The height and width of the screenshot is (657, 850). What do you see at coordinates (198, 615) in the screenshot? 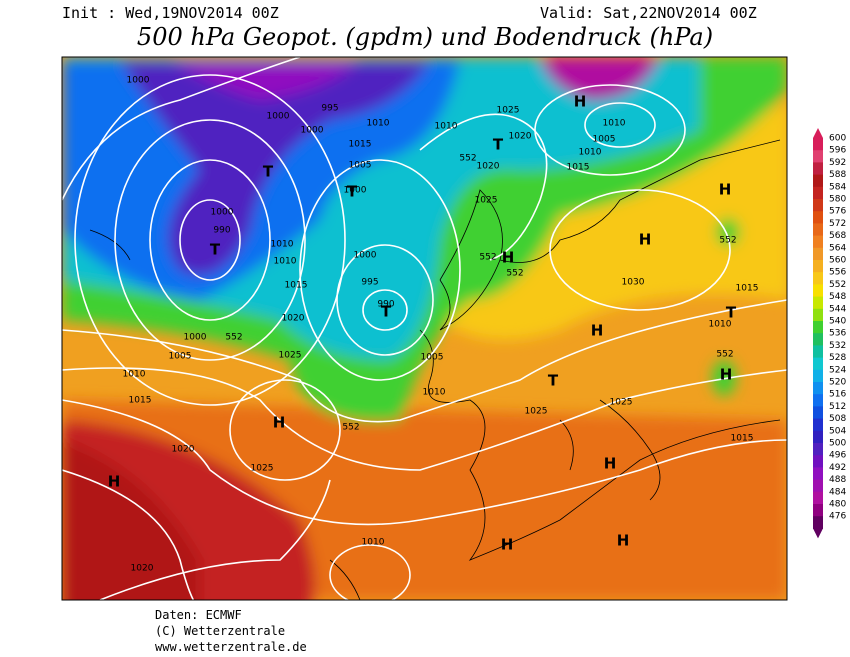
I see `data-source: Daten: ECMWF` at bounding box center [198, 615].